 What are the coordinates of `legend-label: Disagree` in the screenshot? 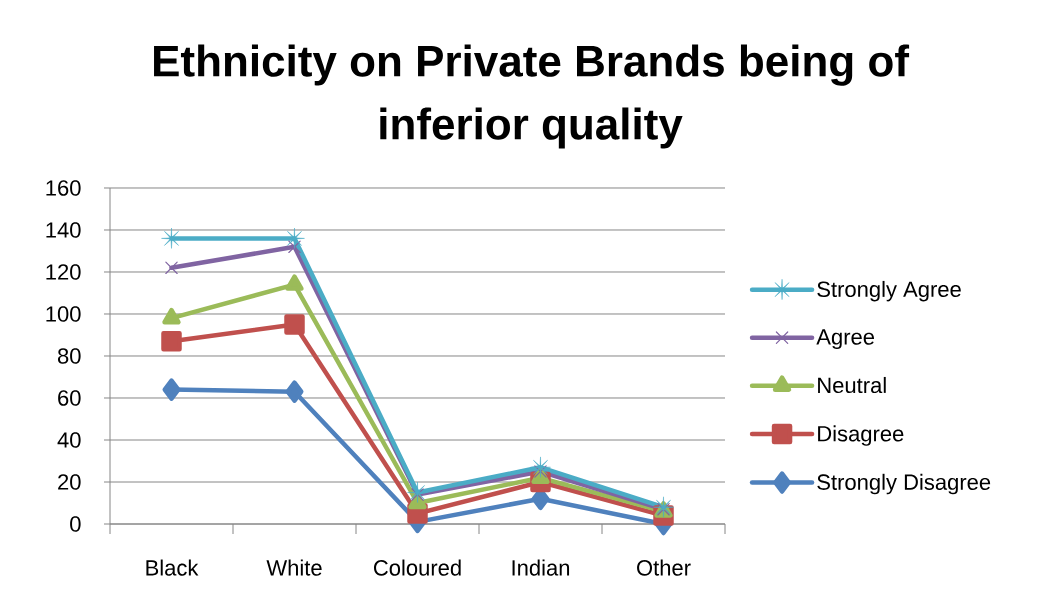 It's located at (861, 435).